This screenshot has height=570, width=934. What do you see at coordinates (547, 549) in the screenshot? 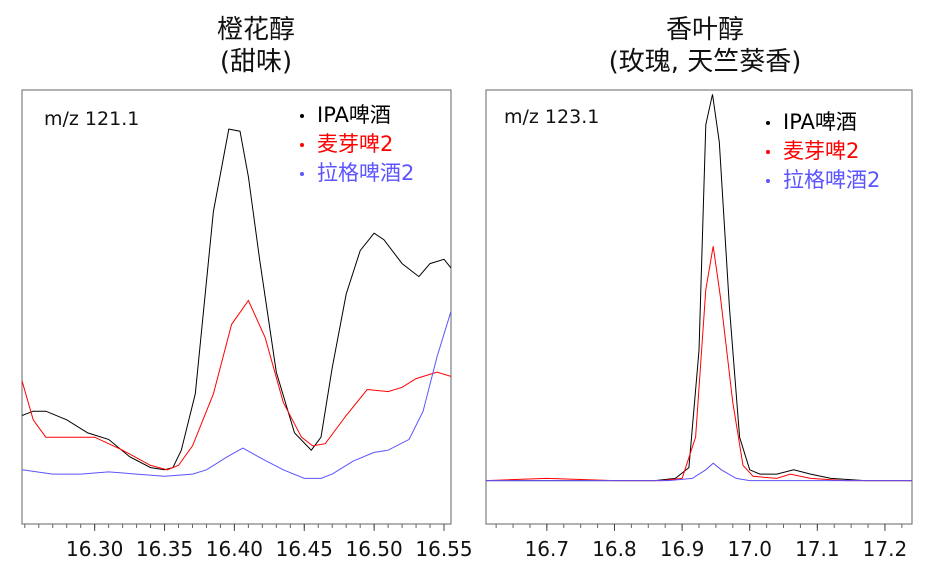
I see `x-tick-label-right: 16.7` at bounding box center [547, 549].